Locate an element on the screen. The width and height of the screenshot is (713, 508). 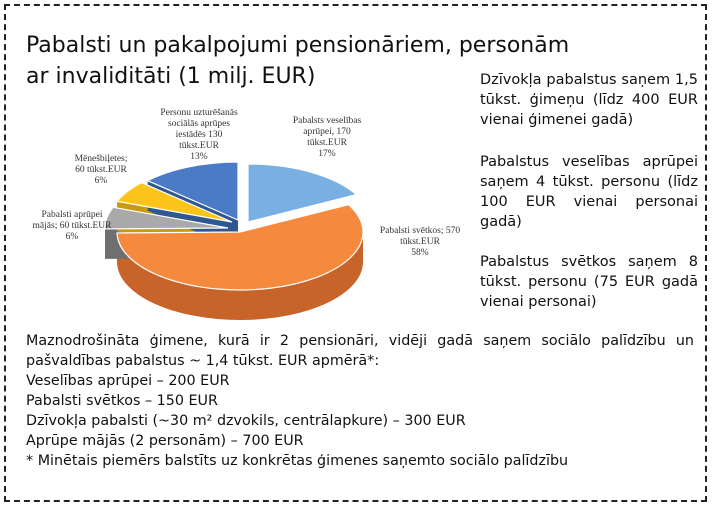
pie-label-line: 13% is located at coordinates (199, 157).